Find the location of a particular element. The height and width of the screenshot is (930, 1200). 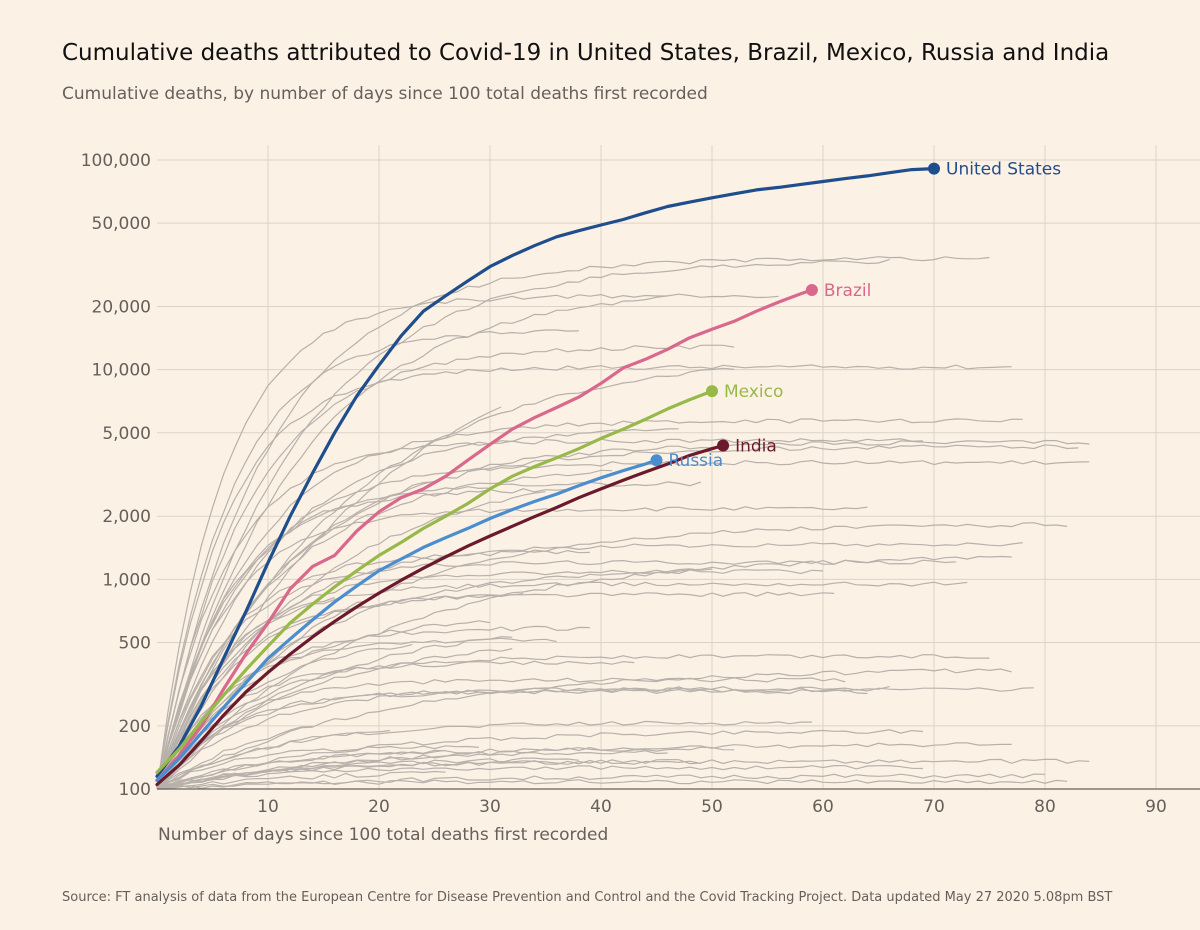

x-tick-labels: 10 20 30 40 50 60 70 80 90 is located at coordinates (712, 807).